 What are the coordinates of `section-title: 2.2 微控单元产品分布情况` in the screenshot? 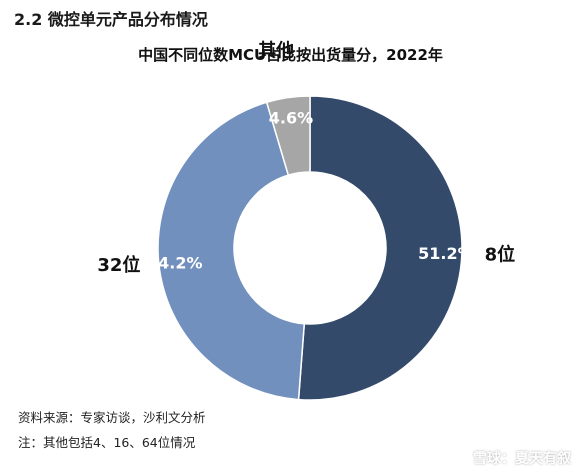 It's located at (111, 19).